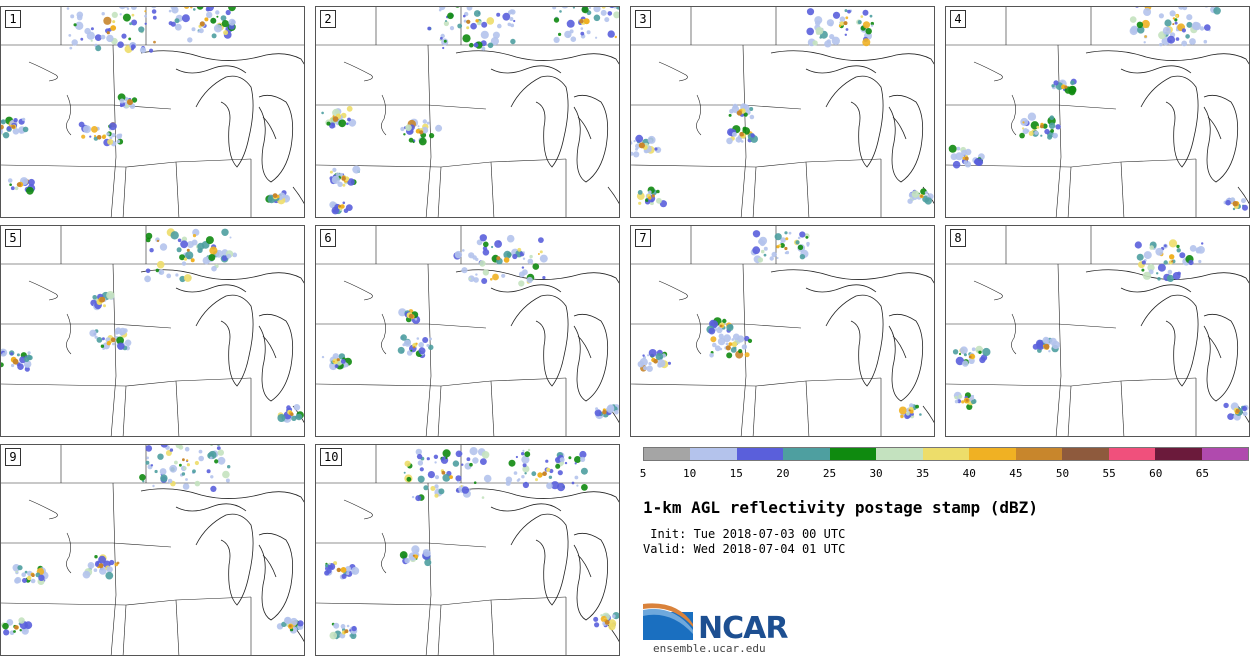  What do you see at coordinates (13, 238) in the screenshot?
I see `member-number-label: 5` at bounding box center [13, 238].